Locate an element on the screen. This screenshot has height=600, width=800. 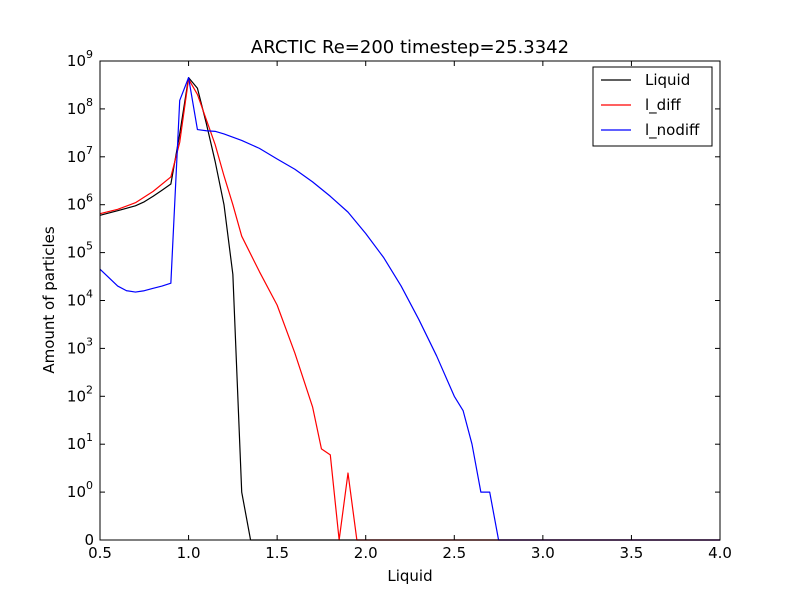
y-tick-exponent: 7 is located at coordinates (89, 150).